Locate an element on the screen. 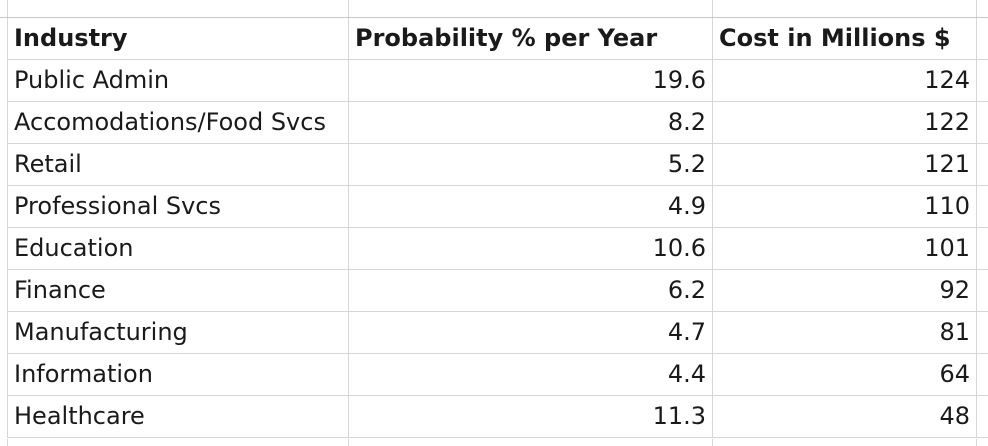 The width and height of the screenshot is (988, 446). cell-industry: Finance is located at coordinates (178, 290).